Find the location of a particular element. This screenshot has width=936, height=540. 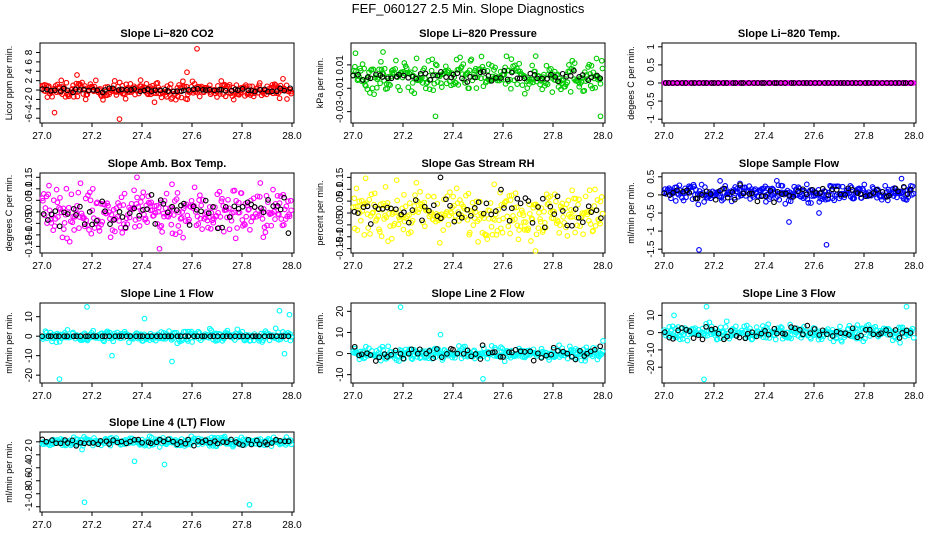

panel-title: Slope Li−820 CO2 is located at coordinates (166, 34).